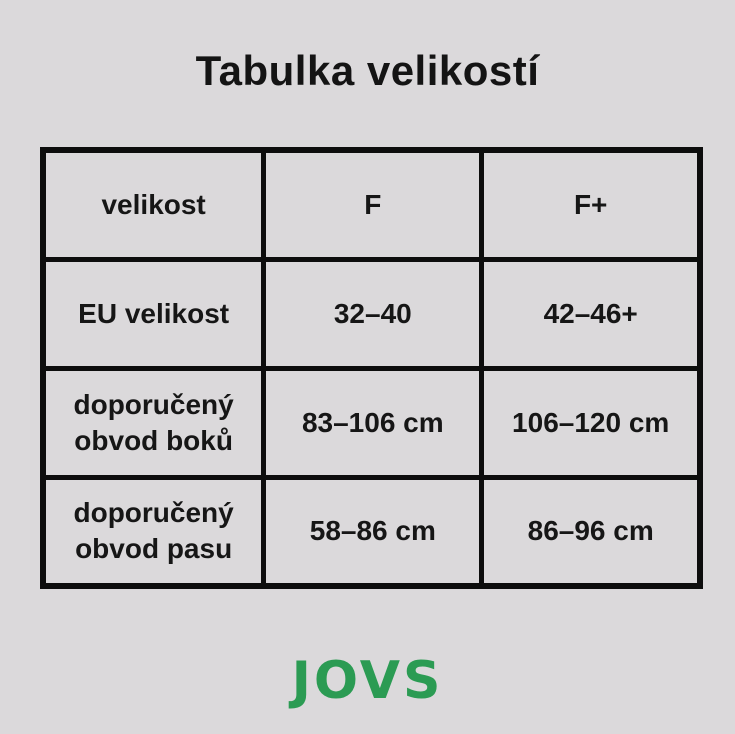 The width and height of the screenshot is (735, 734). Describe the element at coordinates (153, 422) in the screenshot. I see `row-label-hip-circumference: doporučený obvod boků` at that location.